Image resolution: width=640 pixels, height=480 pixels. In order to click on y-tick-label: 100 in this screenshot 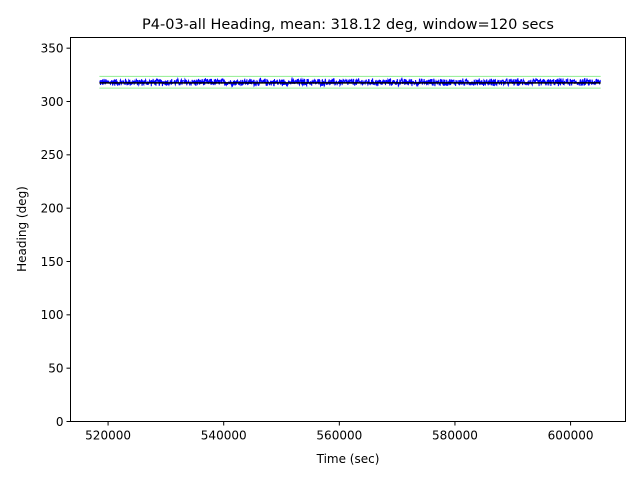, I will do `click(52, 315)`.